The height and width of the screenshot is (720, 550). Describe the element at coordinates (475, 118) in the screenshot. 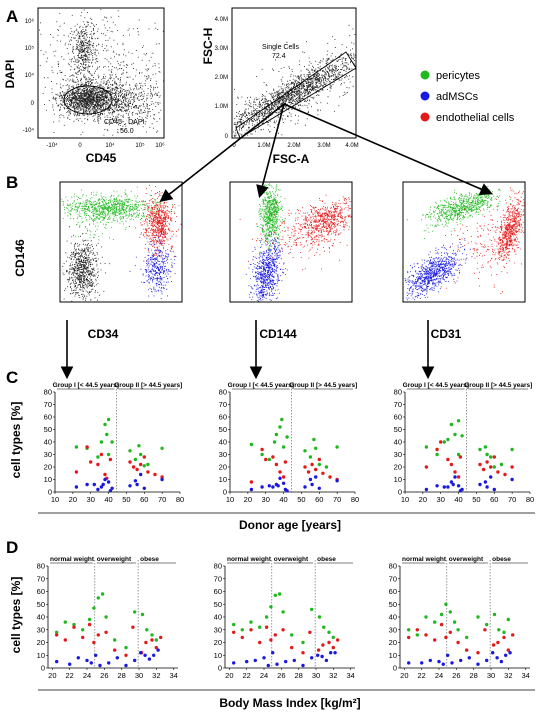

I see `legend-label: endothelial cells` at that location.